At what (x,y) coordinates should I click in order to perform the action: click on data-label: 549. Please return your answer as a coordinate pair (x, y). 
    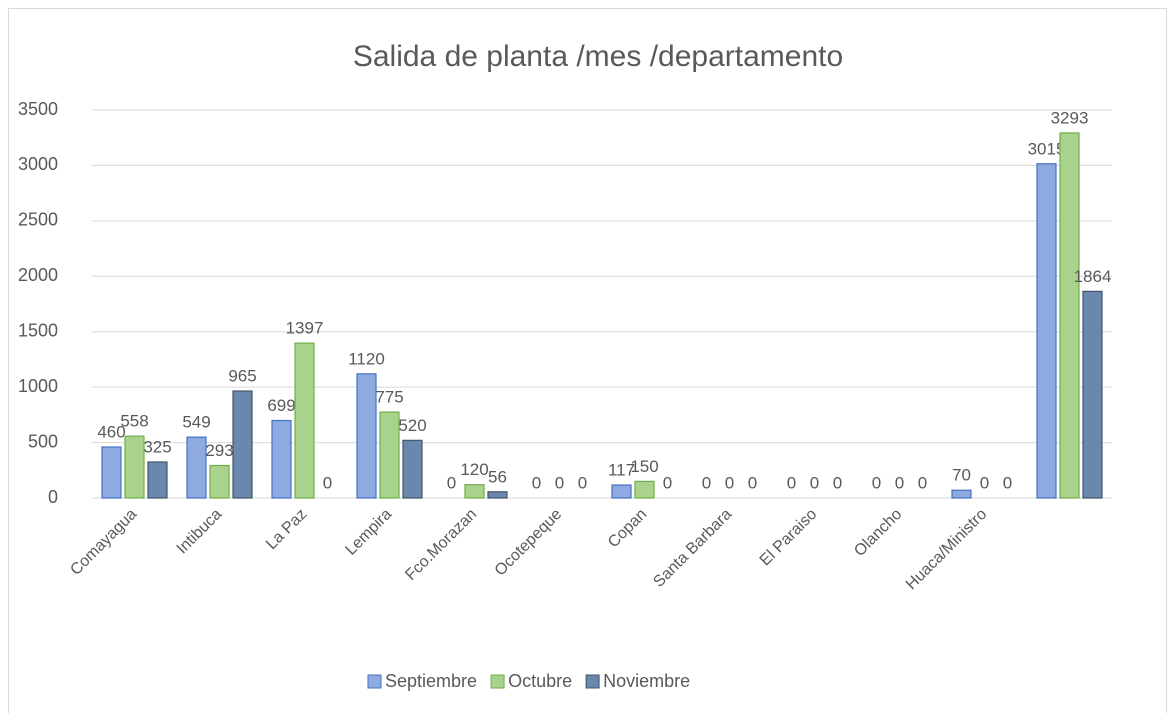
    Looking at the image, I should click on (196, 422).